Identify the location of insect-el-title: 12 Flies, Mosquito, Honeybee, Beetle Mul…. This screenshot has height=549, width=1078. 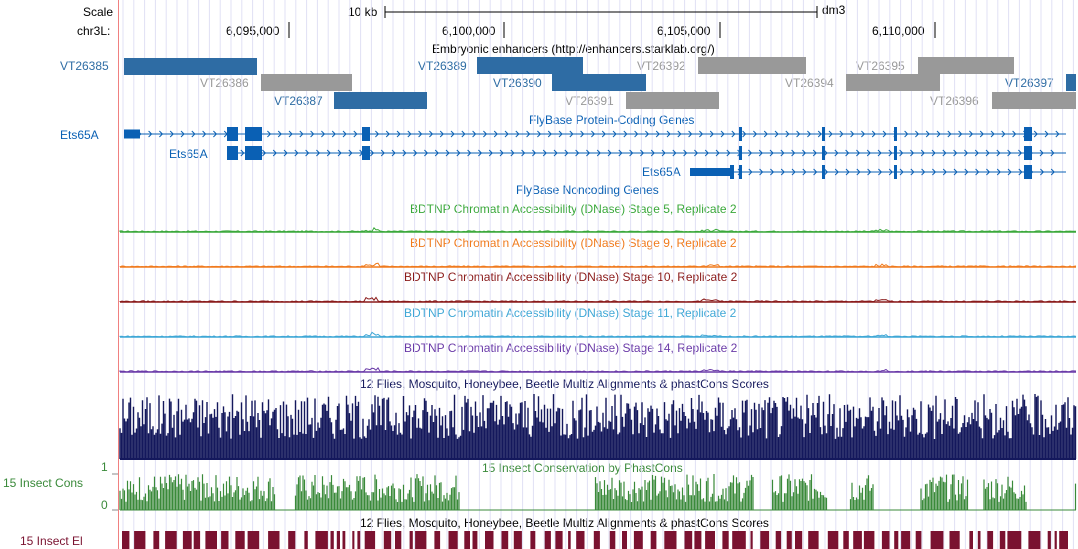
(564, 523).